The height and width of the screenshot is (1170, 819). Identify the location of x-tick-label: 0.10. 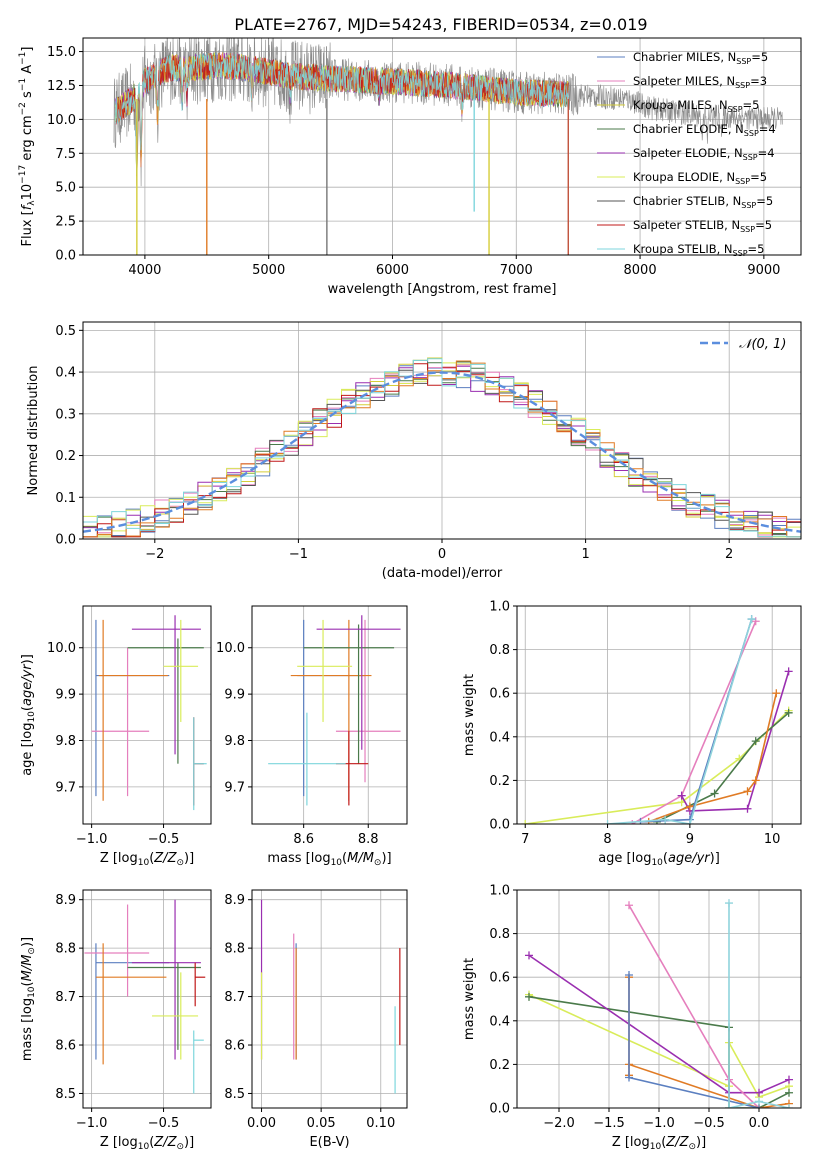
(380, 1123).